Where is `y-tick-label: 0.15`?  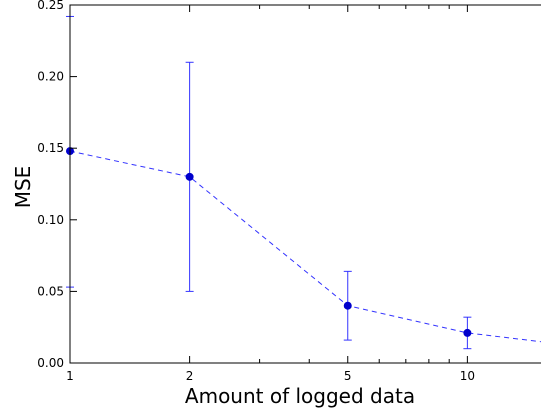 y-tick-label: 0.15 is located at coordinates (50, 148).